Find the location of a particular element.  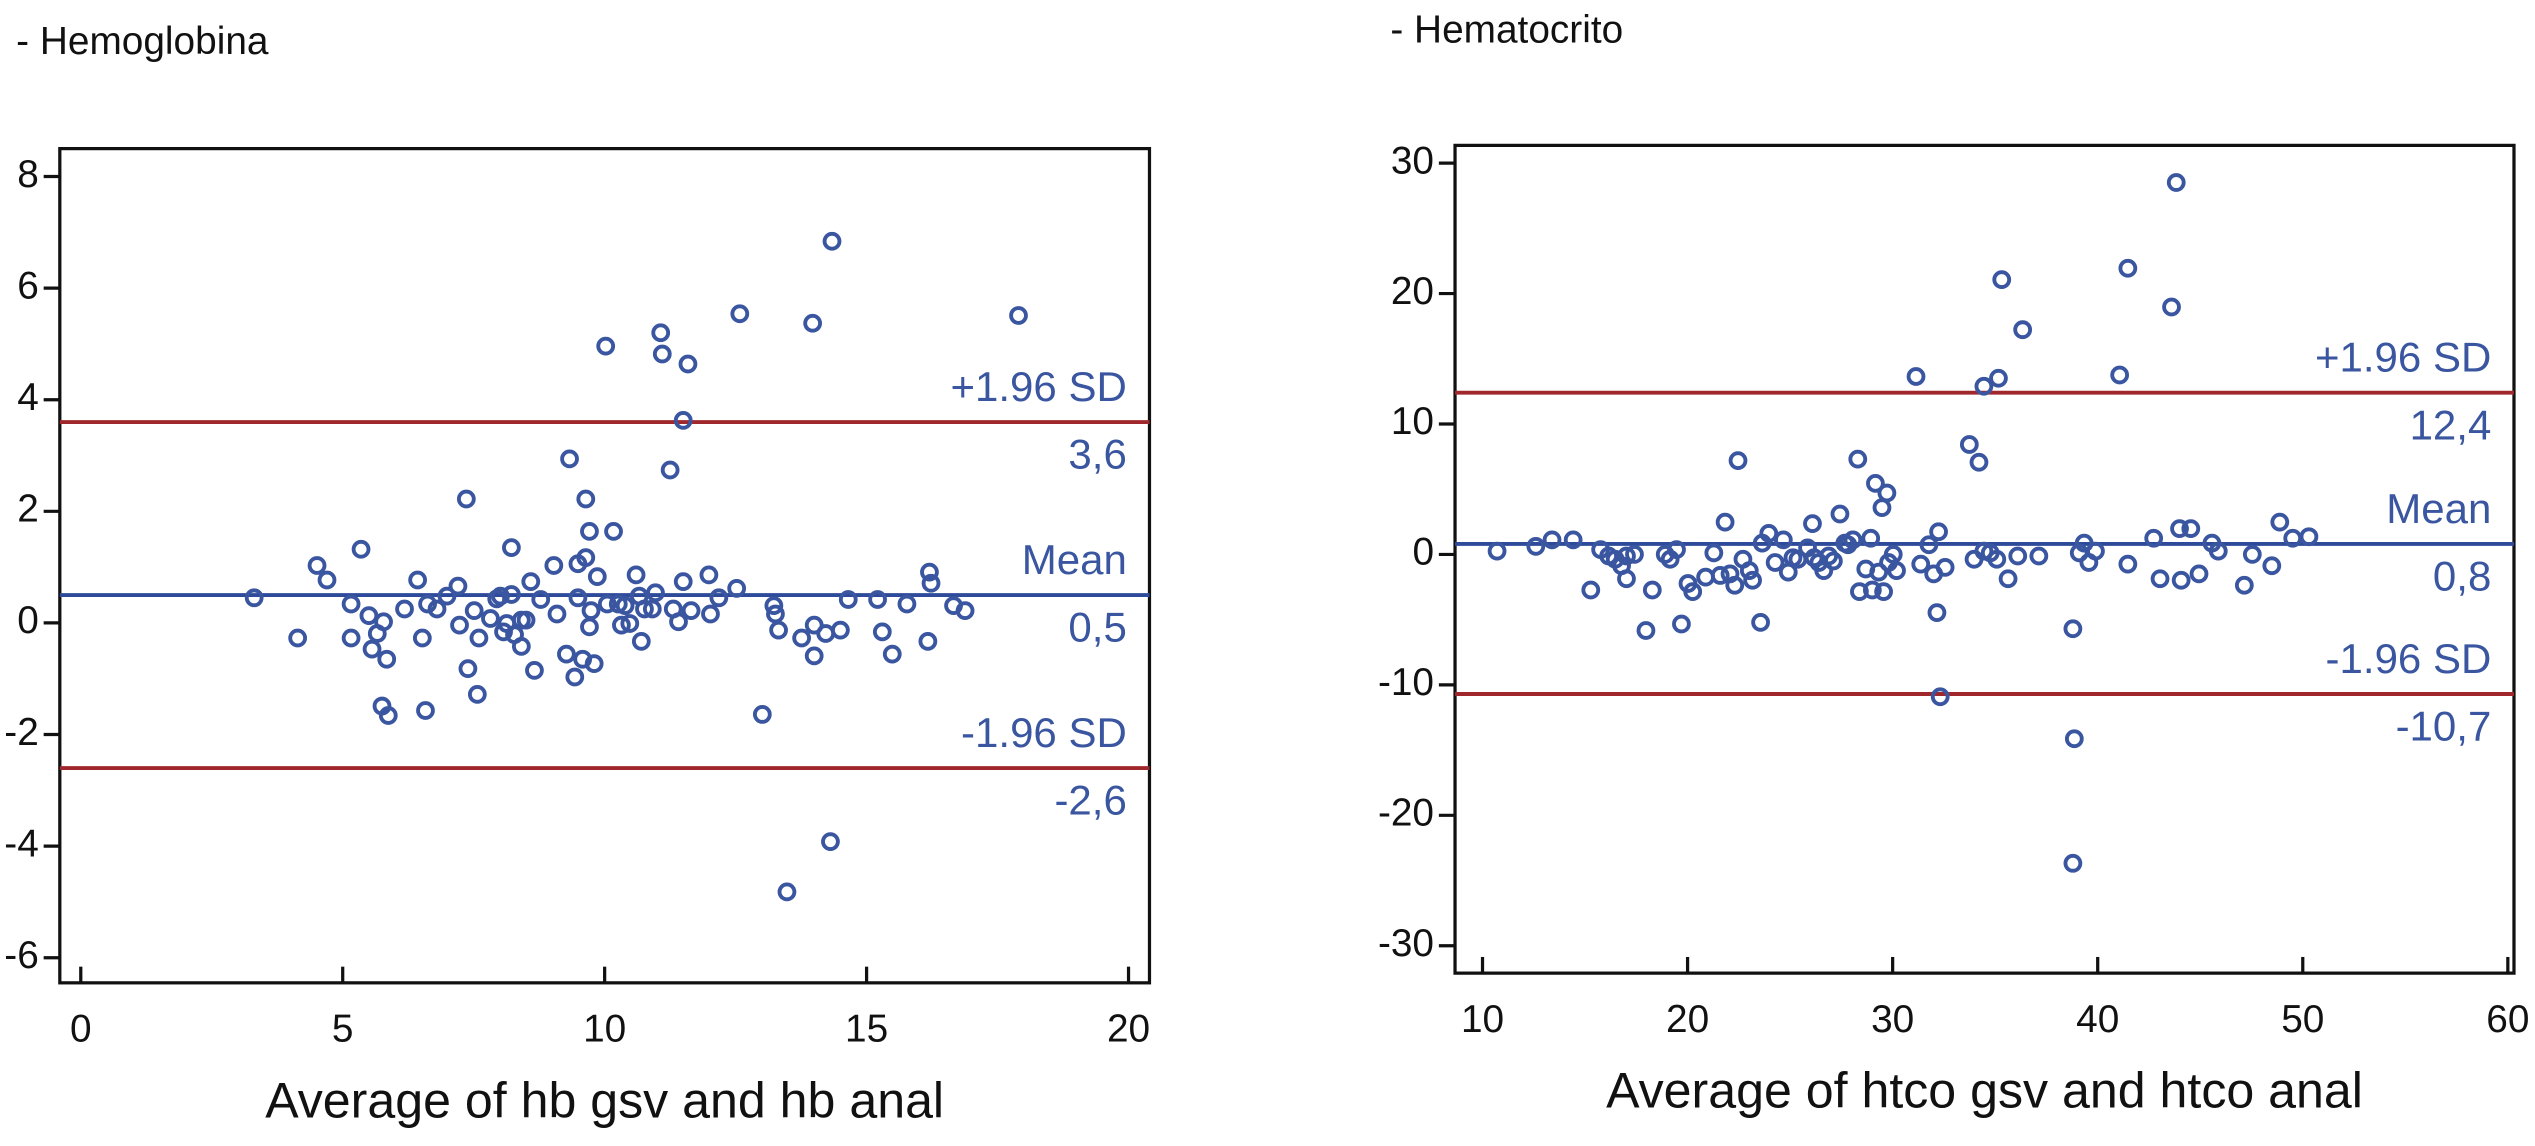

y-tick-label: -6 is located at coordinates (21, 955).